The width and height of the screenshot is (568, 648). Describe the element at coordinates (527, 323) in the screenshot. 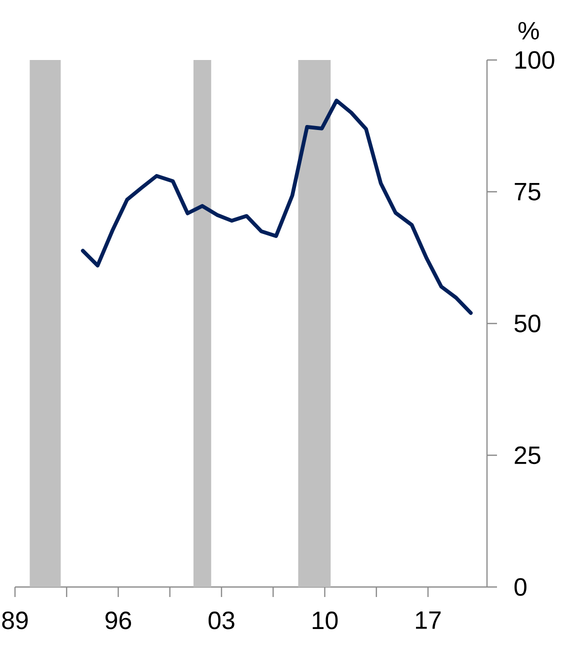

I see `y-tick-label: 50` at that location.